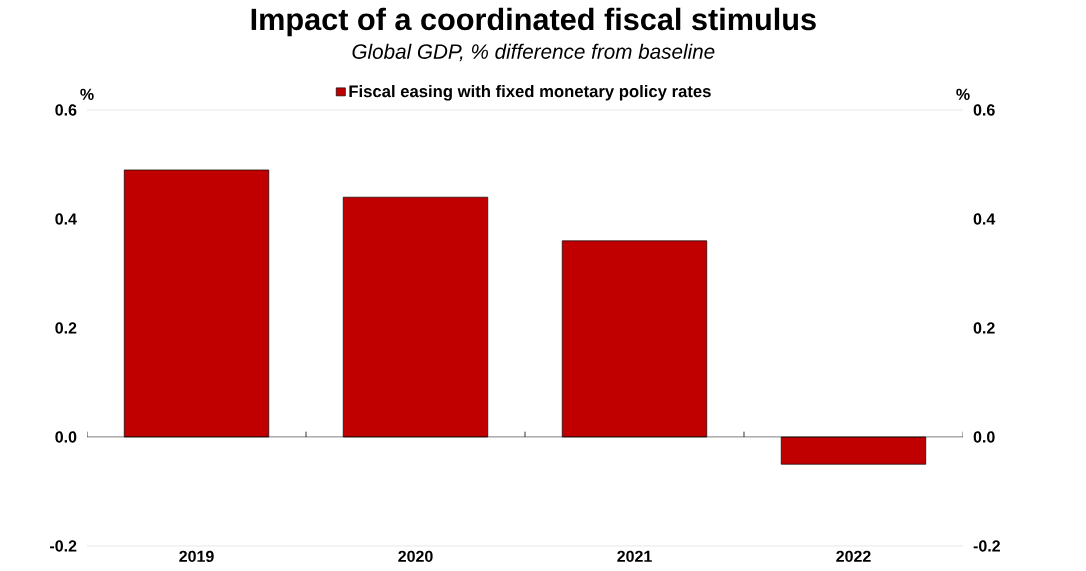 This screenshot has height=571, width=1086. What do you see at coordinates (984, 219) in the screenshot?
I see `y2-tick-label: 0.4` at bounding box center [984, 219].